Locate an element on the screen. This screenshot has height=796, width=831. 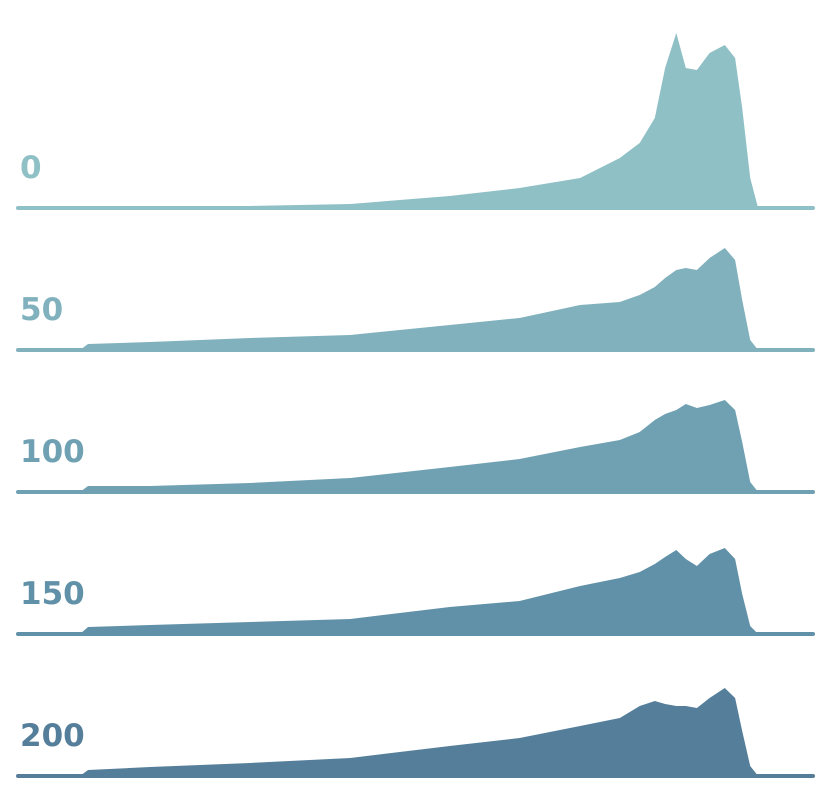
series-label: 50 is located at coordinates (41, 310).